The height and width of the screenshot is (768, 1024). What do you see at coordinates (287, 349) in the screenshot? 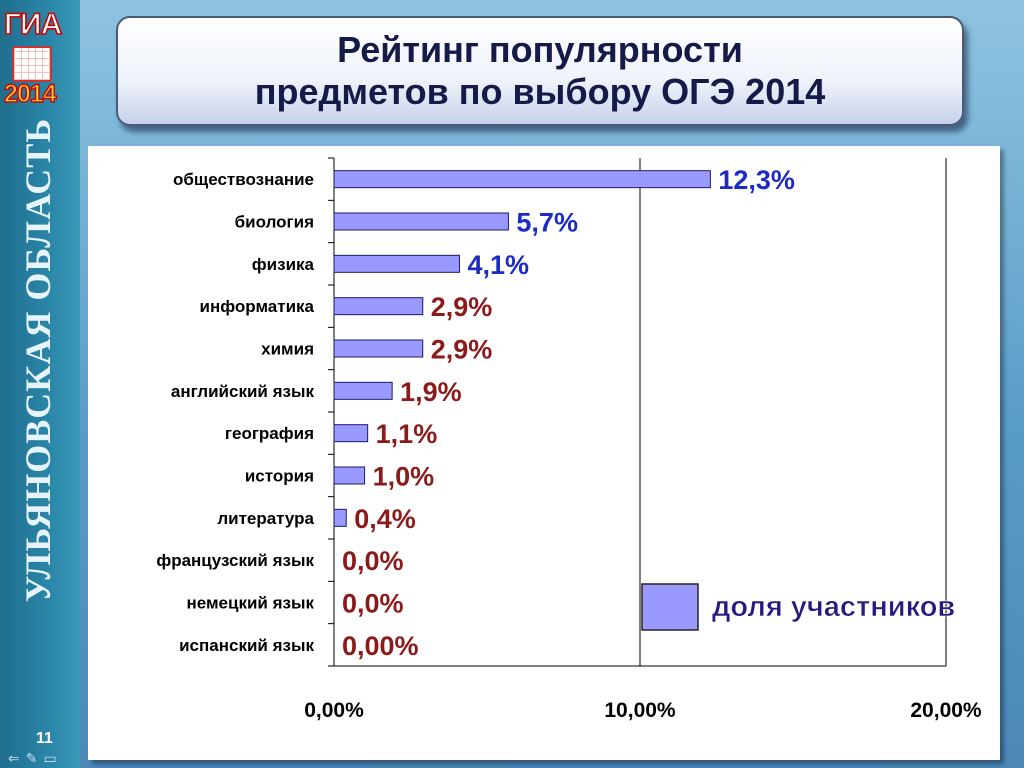
I see `category-label: химия` at bounding box center [287, 349].